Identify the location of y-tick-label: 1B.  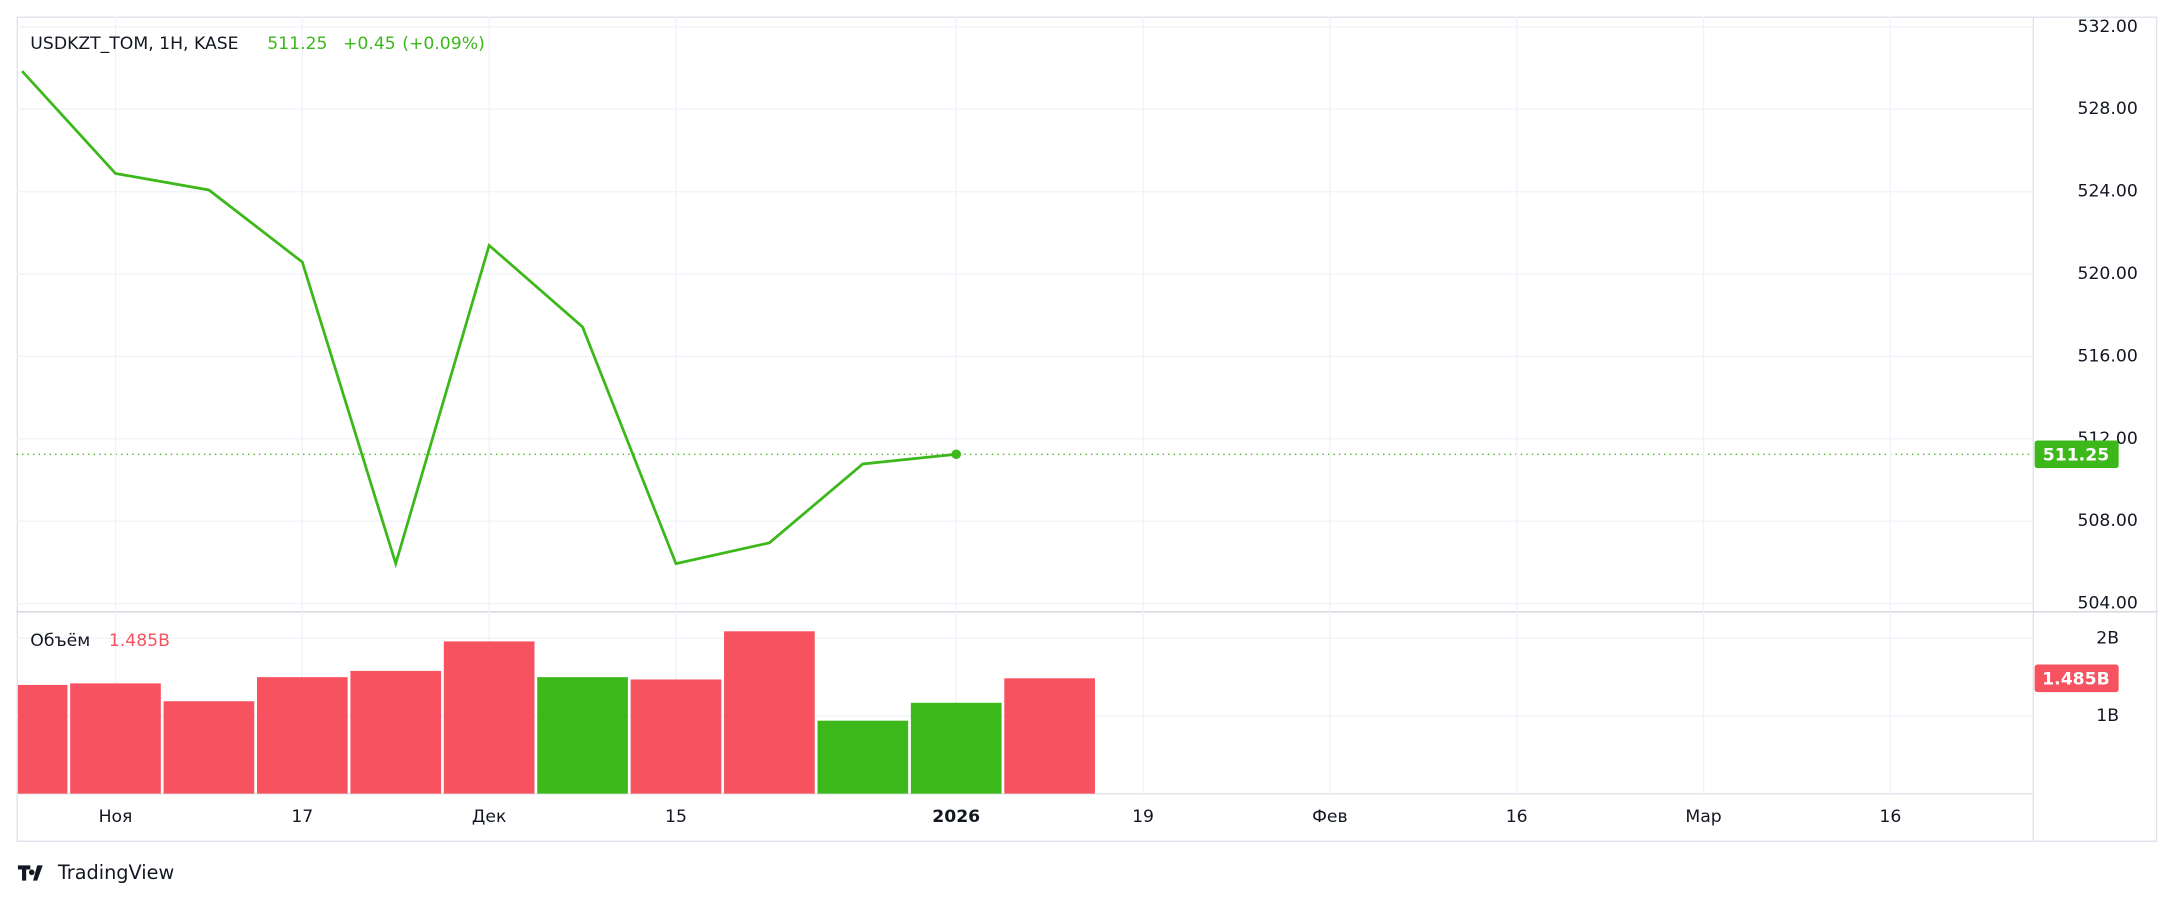
(2107, 716).